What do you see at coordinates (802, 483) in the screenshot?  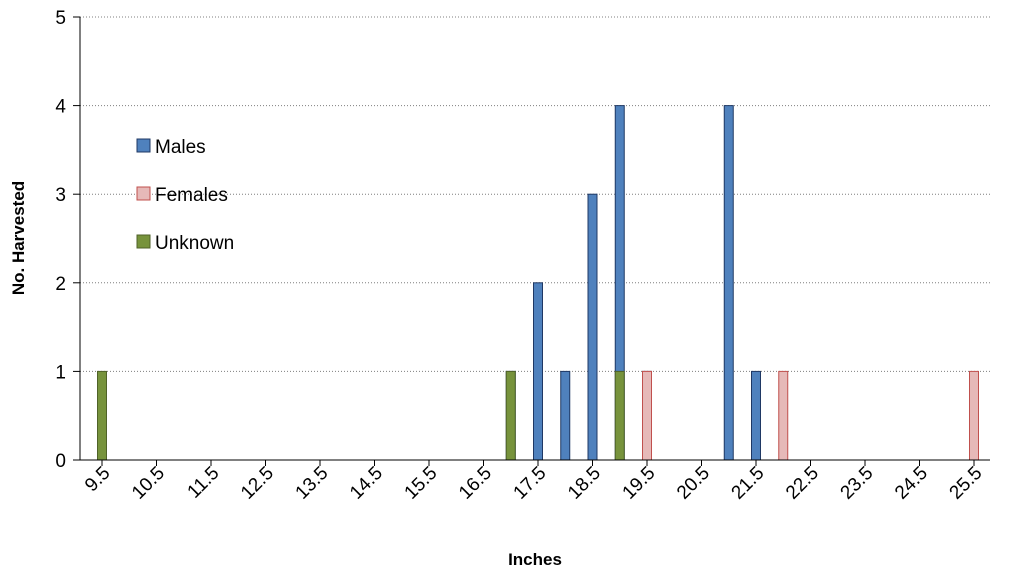 I see `x-tick-label: 22.5` at bounding box center [802, 483].